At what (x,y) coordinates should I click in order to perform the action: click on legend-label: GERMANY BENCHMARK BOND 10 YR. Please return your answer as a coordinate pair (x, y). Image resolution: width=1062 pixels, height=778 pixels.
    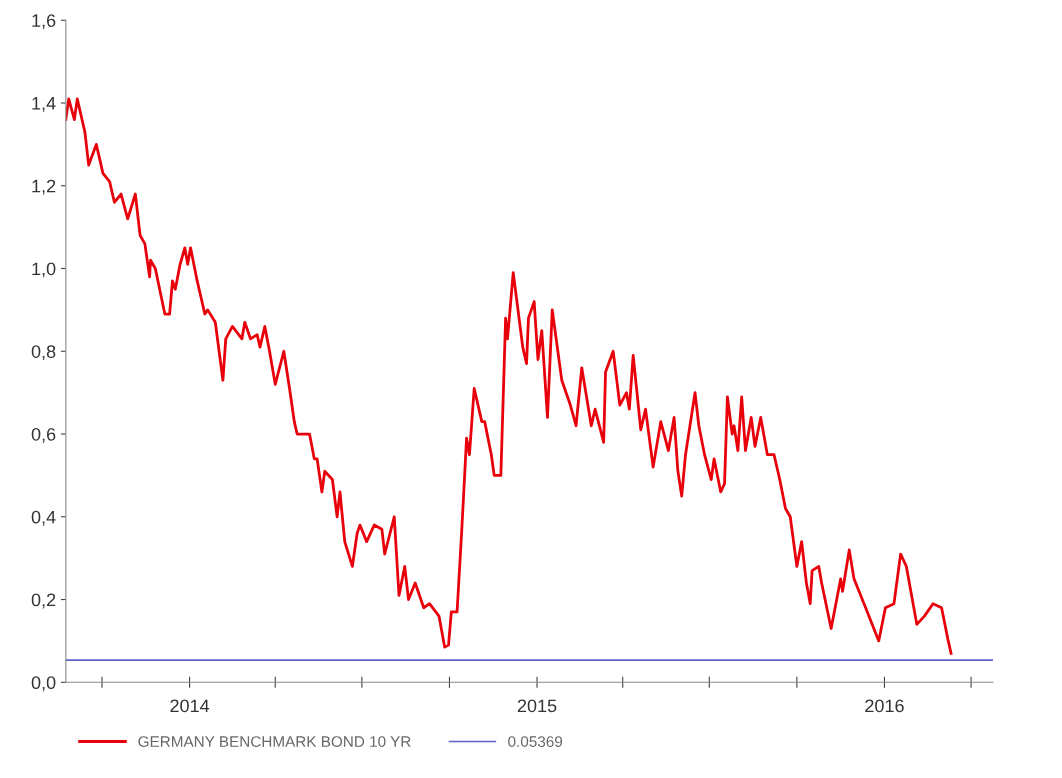
    Looking at the image, I should click on (274, 741).